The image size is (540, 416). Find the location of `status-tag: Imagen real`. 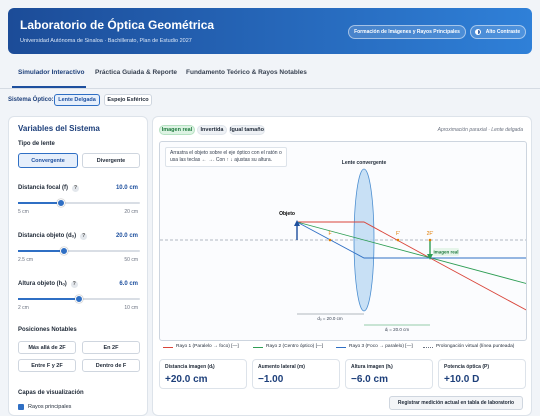

status-tag: Imagen real is located at coordinates (177, 130).